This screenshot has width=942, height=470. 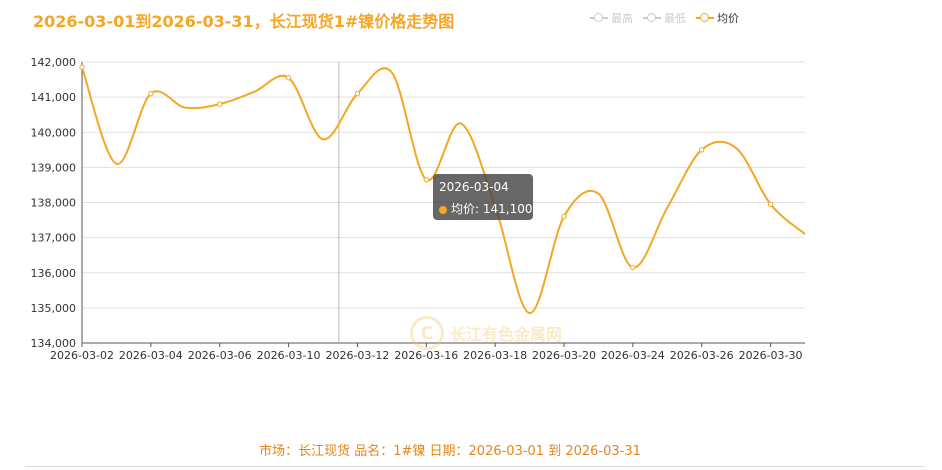 I want to click on y-tick-label: 136,000, so click(x=54, y=273).